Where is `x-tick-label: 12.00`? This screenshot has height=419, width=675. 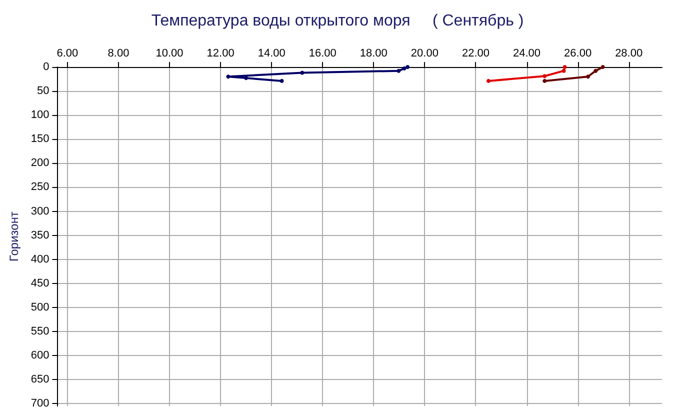 x-tick-label: 12.00 is located at coordinates (220, 54).